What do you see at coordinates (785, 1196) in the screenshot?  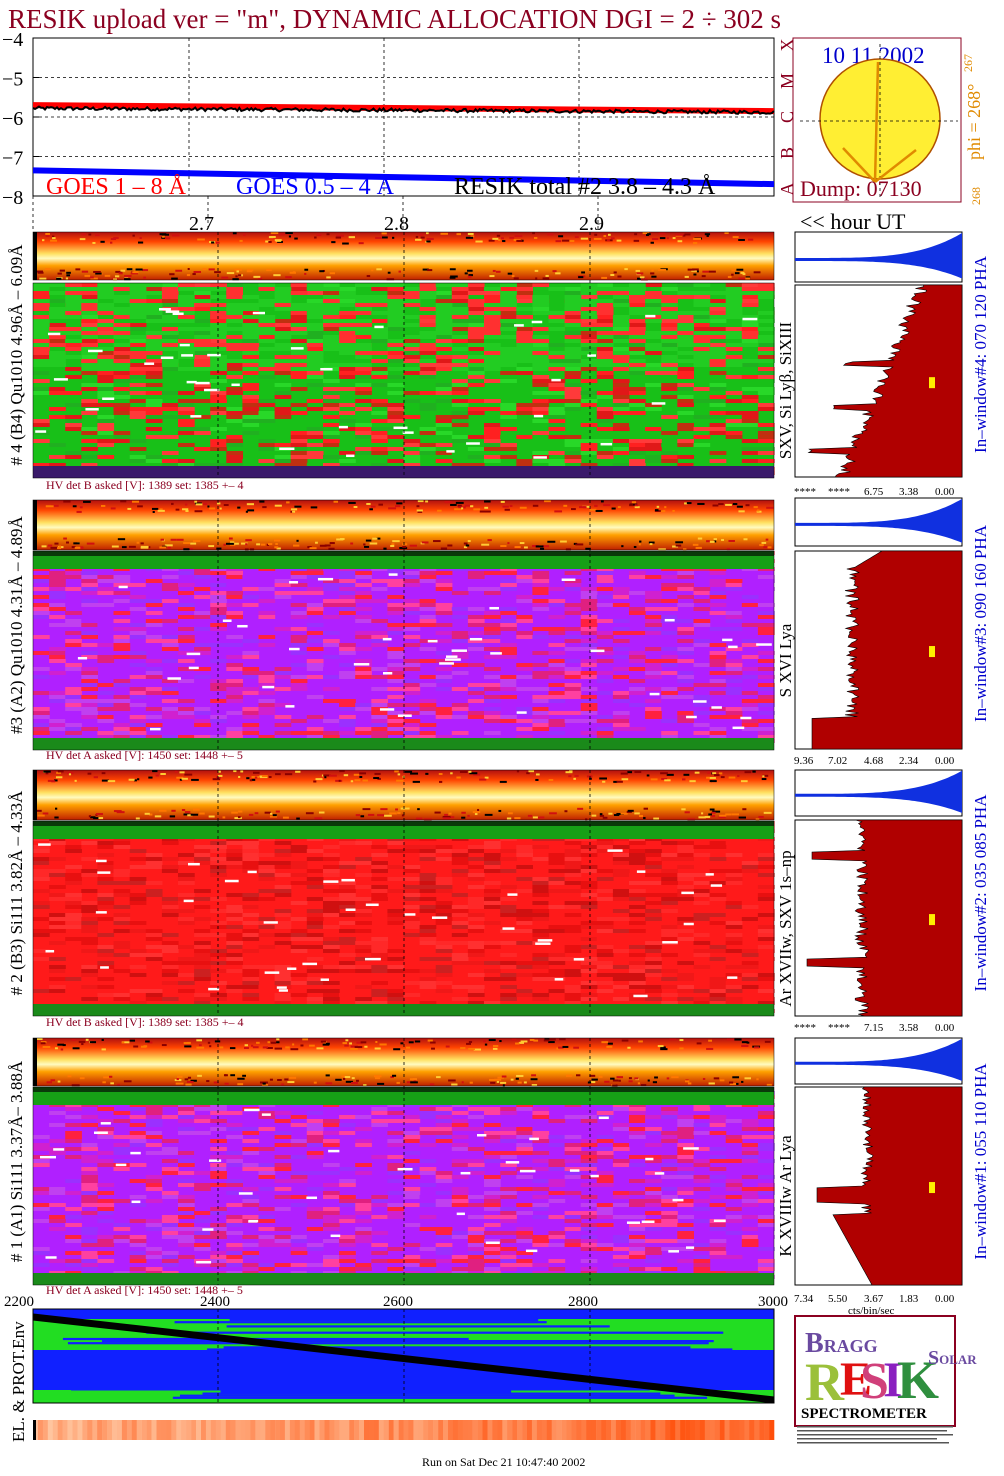 I see `panel-line-label: K XVIIIw Ar Lya` at bounding box center [785, 1196].